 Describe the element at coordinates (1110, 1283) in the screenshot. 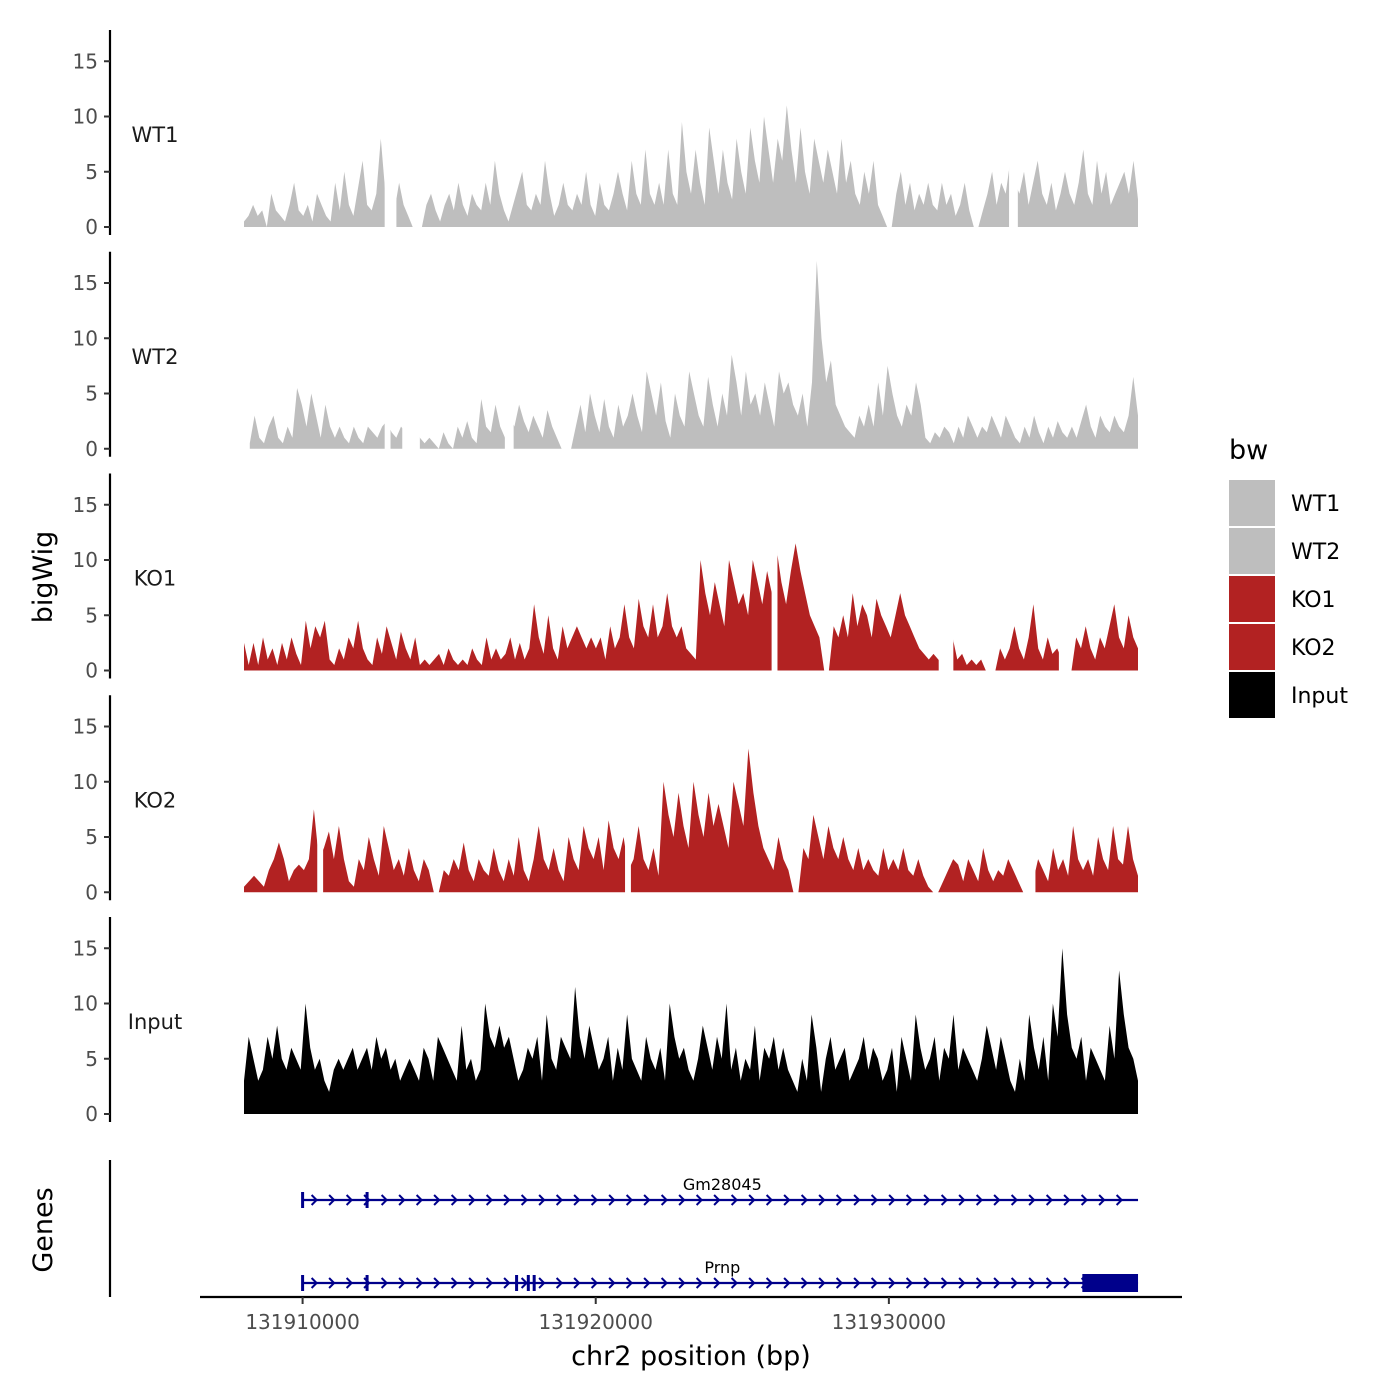

I see `coding-block` at that location.